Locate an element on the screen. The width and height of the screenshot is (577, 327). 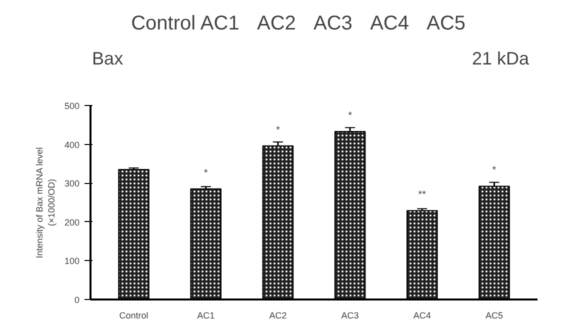
y-axis-title: Intensity of Bax mRNA level (×1000/OD) is located at coordinates (45, 202).